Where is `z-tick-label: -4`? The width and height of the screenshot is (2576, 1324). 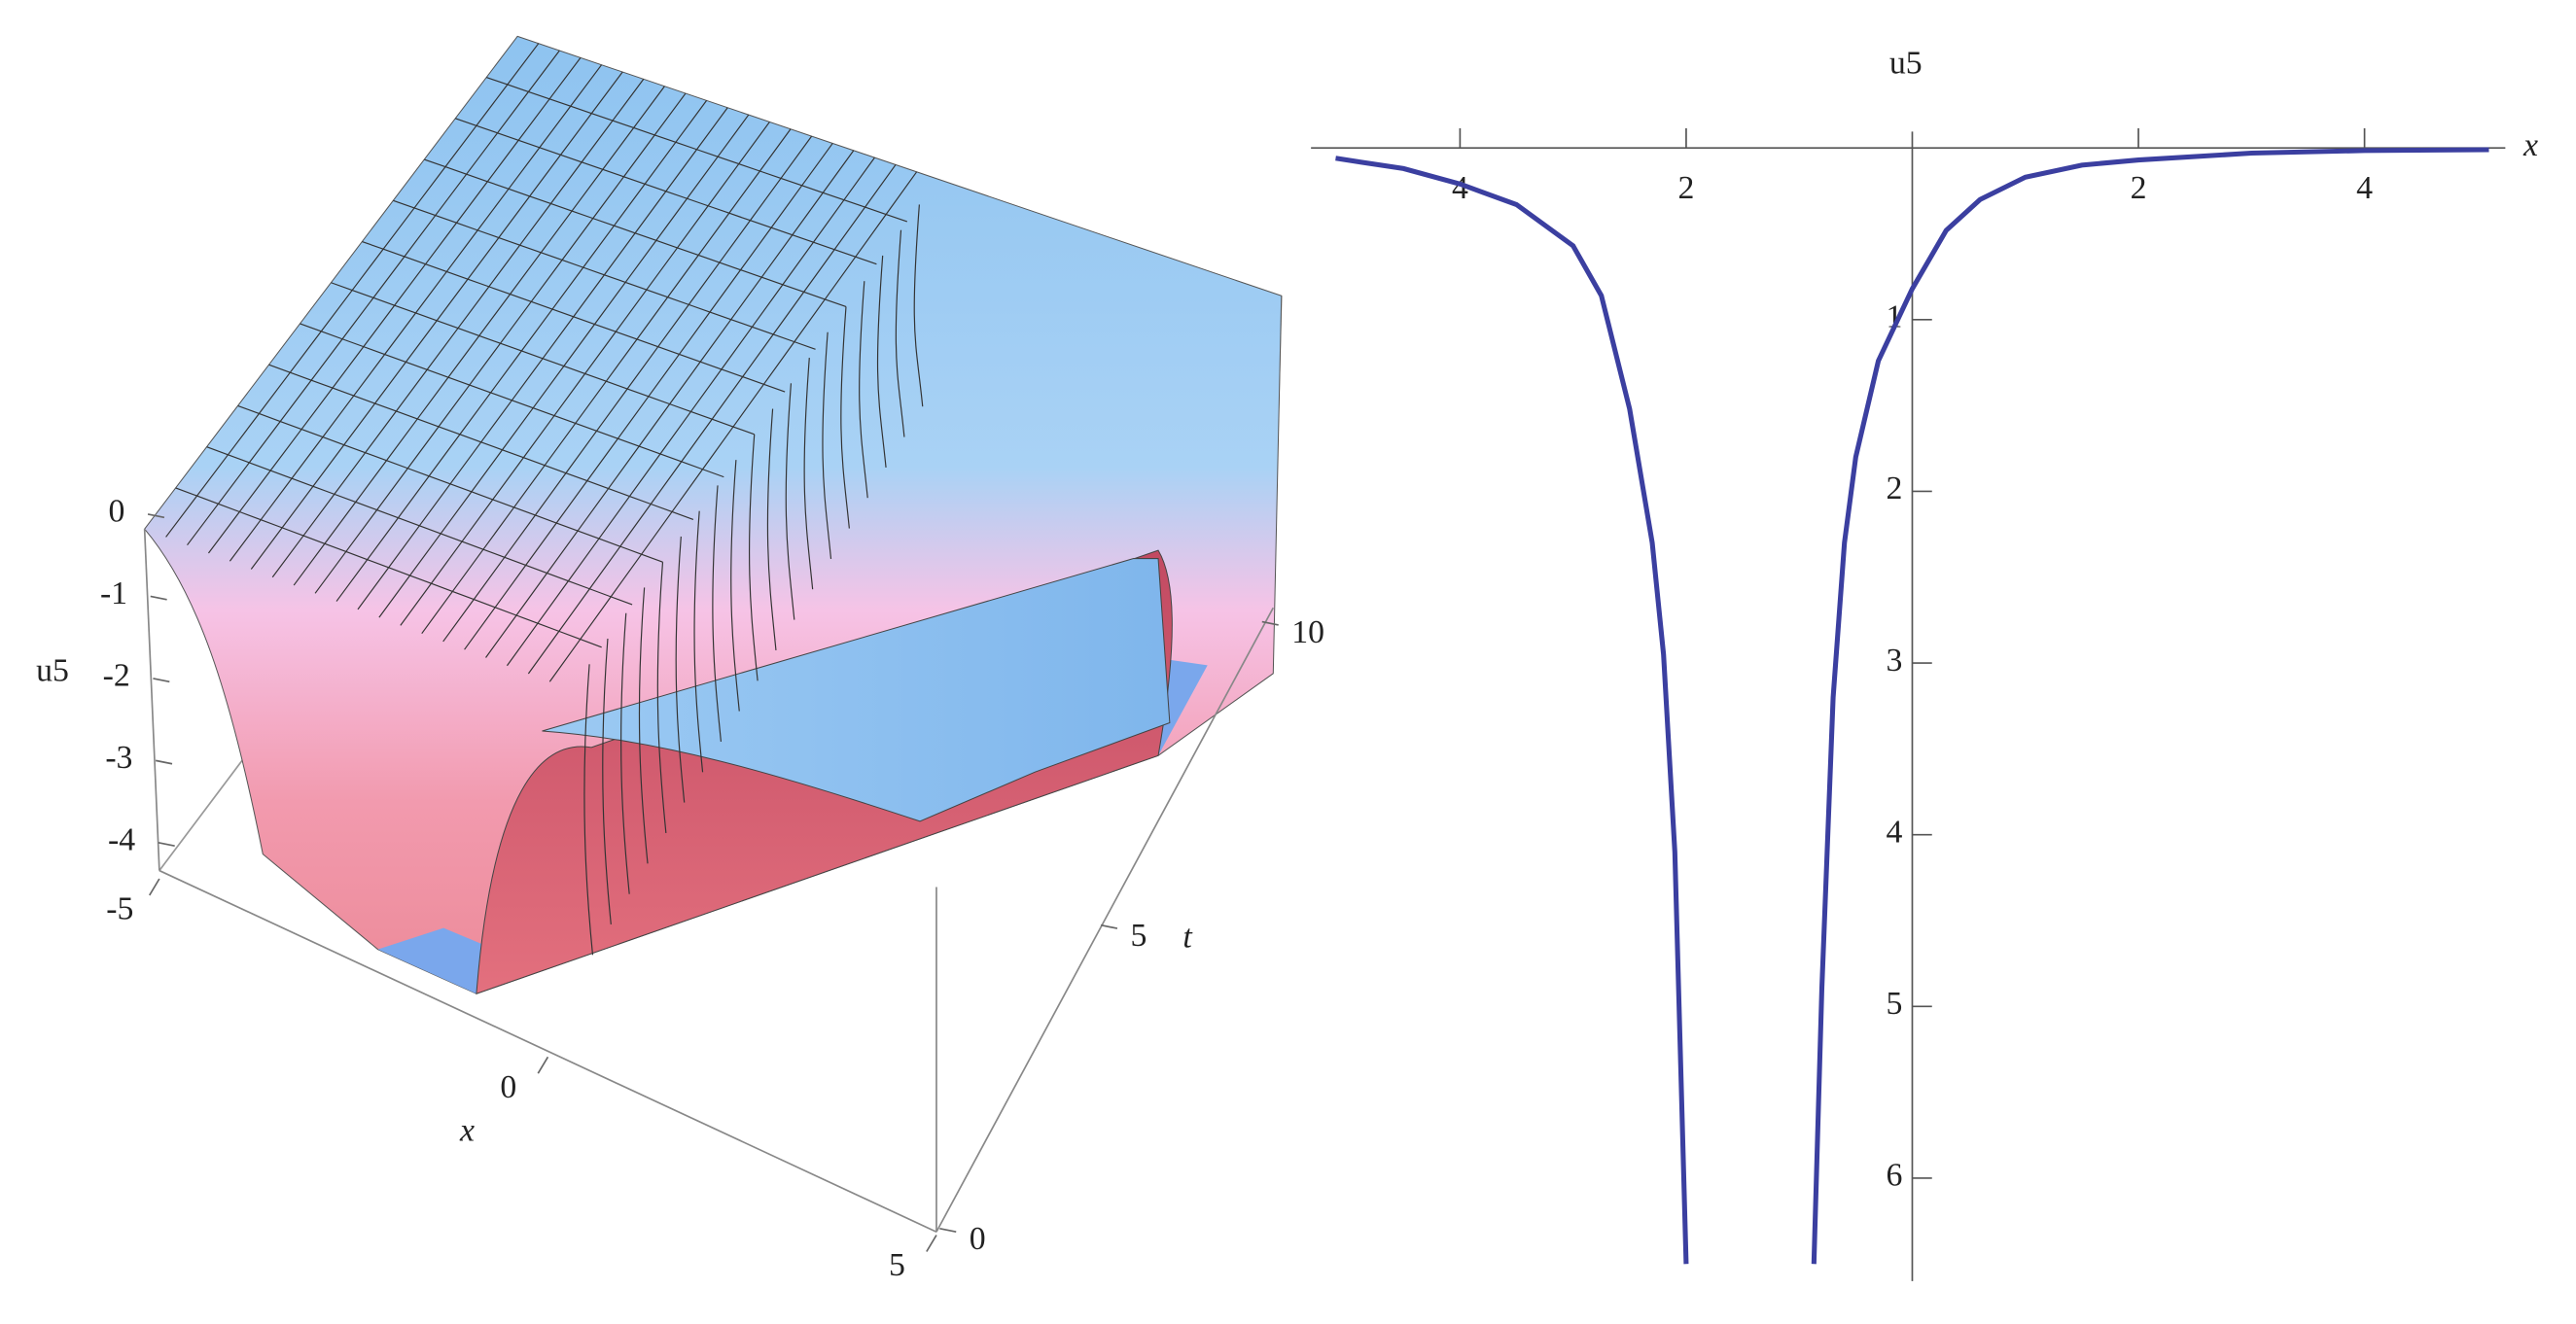
z-tick-label: -4 is located at coordinates (122, 840).